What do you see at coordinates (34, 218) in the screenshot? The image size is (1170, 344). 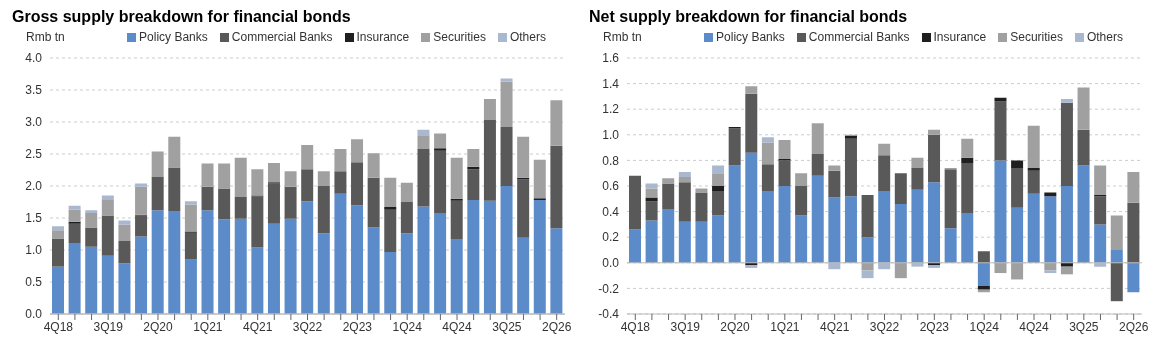 I see `y-tick-label: 1.5` at bounding box center [34, 218].